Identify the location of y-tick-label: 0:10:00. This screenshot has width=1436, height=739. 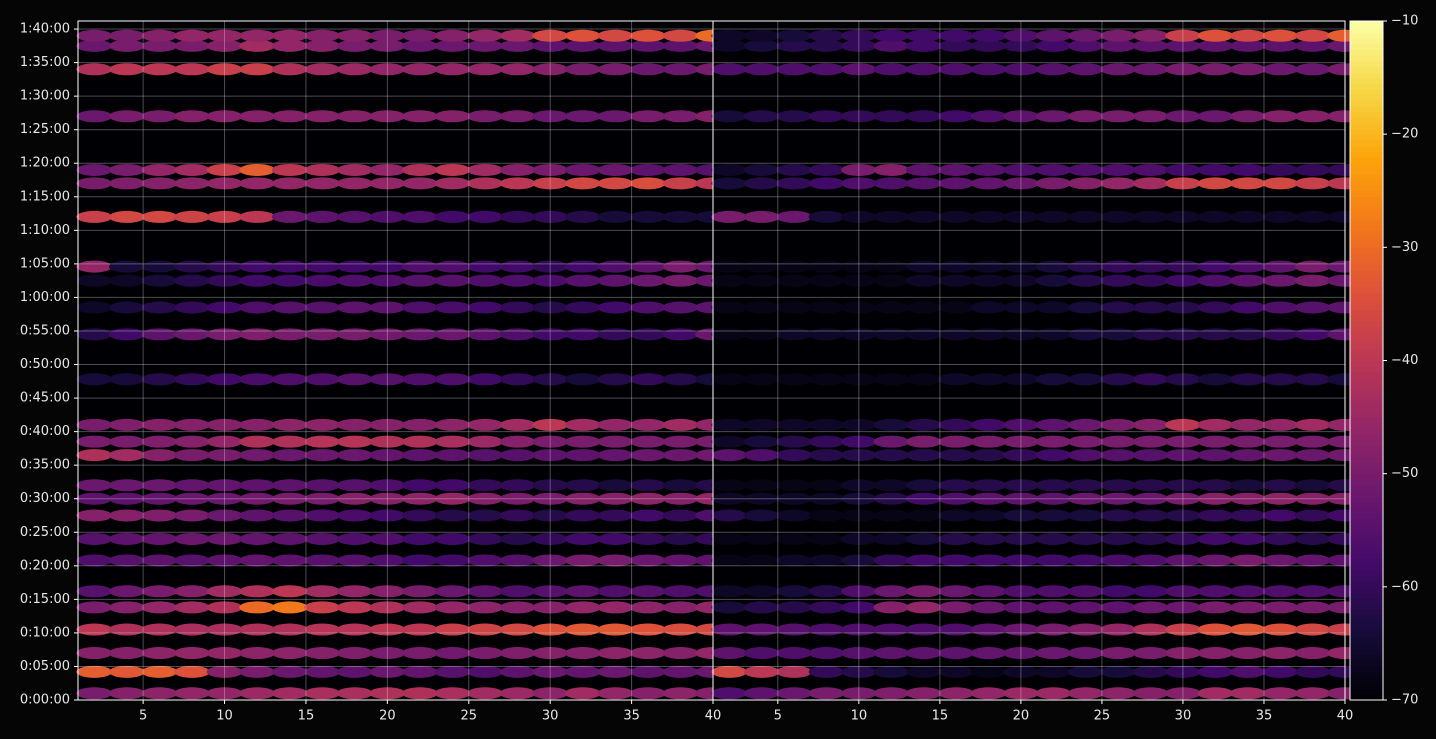
(45, 632).